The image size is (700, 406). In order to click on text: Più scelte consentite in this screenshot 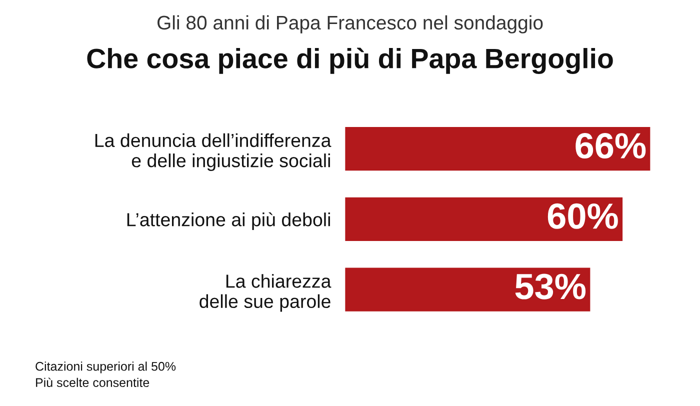, I will do `click(93, 383)`.